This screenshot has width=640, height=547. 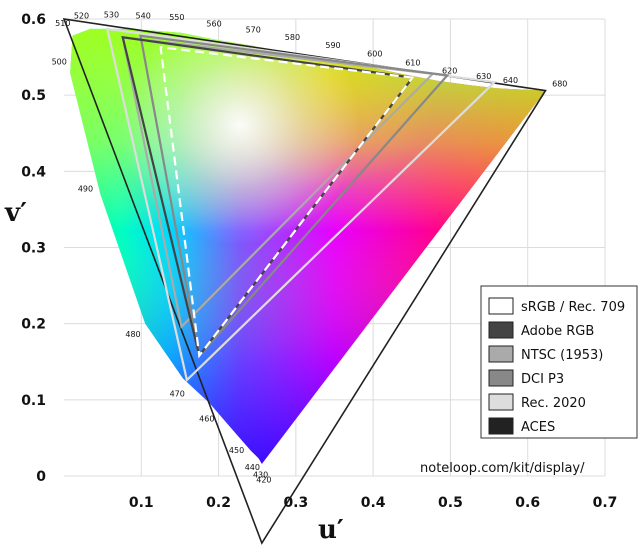 I want to click on wavelength-label: 520, so click(x=81, y=16).